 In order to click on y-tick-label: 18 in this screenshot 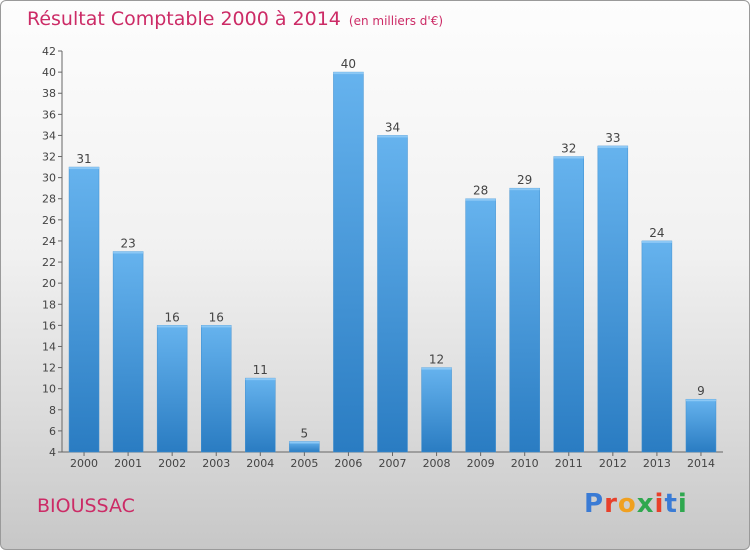, I will do `click(49, 304)`.